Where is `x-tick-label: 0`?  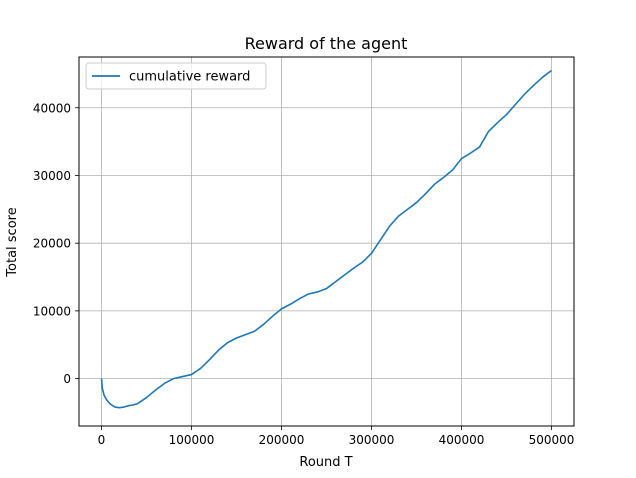
x-tick-label: 0 is located at coordinates (102, 440).